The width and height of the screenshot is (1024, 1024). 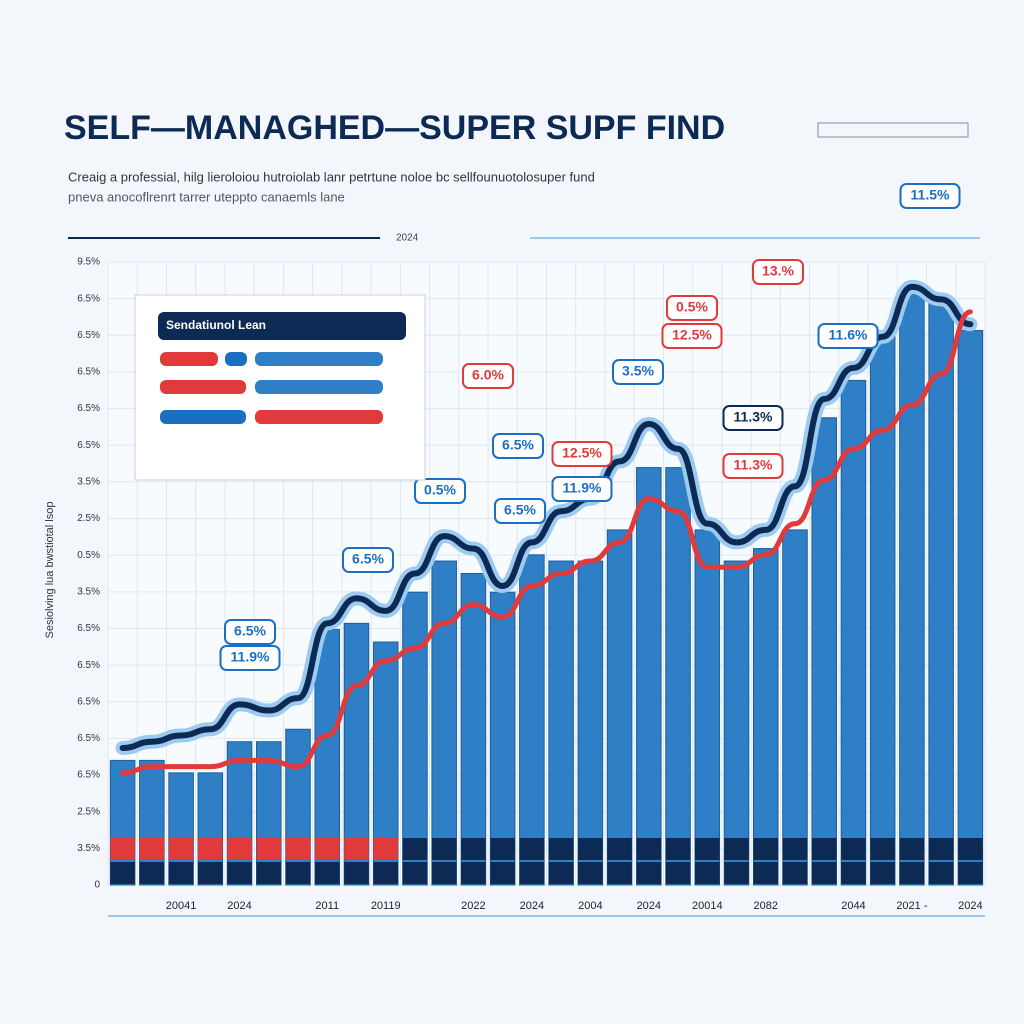 I want to click on y-tick-label: 0.5%, so click(x=88, y=555).